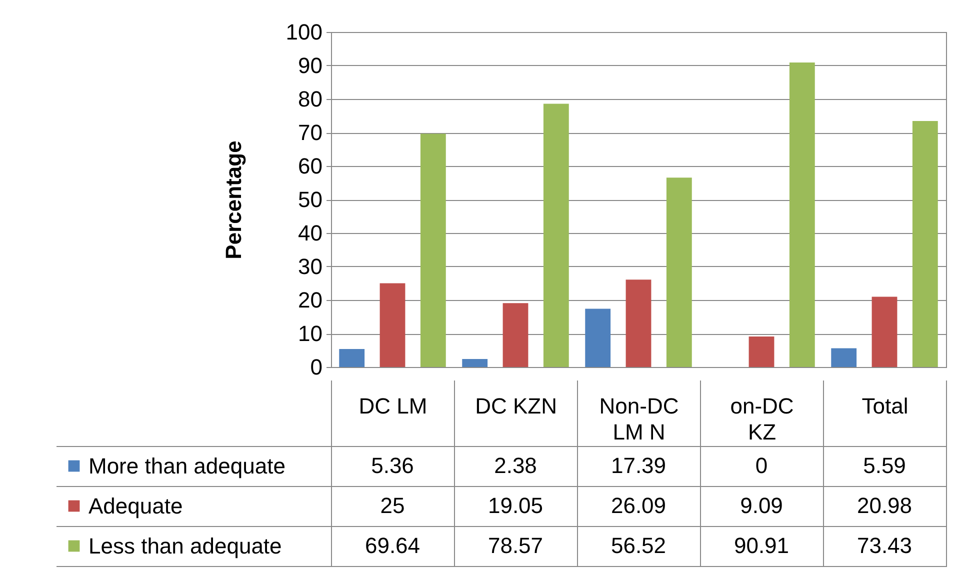 The height and width of the screenshot is (578, 956). What do you see at coordinates (310, 333) in the screenshot?
I see `y-tick-label: 10` at bounding box center [310, 333].